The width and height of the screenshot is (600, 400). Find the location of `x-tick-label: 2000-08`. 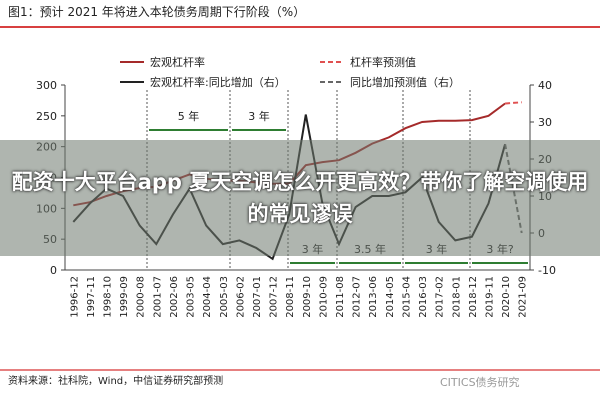

x-tick-label: 2000-08 is located at coordinates (141, 297).